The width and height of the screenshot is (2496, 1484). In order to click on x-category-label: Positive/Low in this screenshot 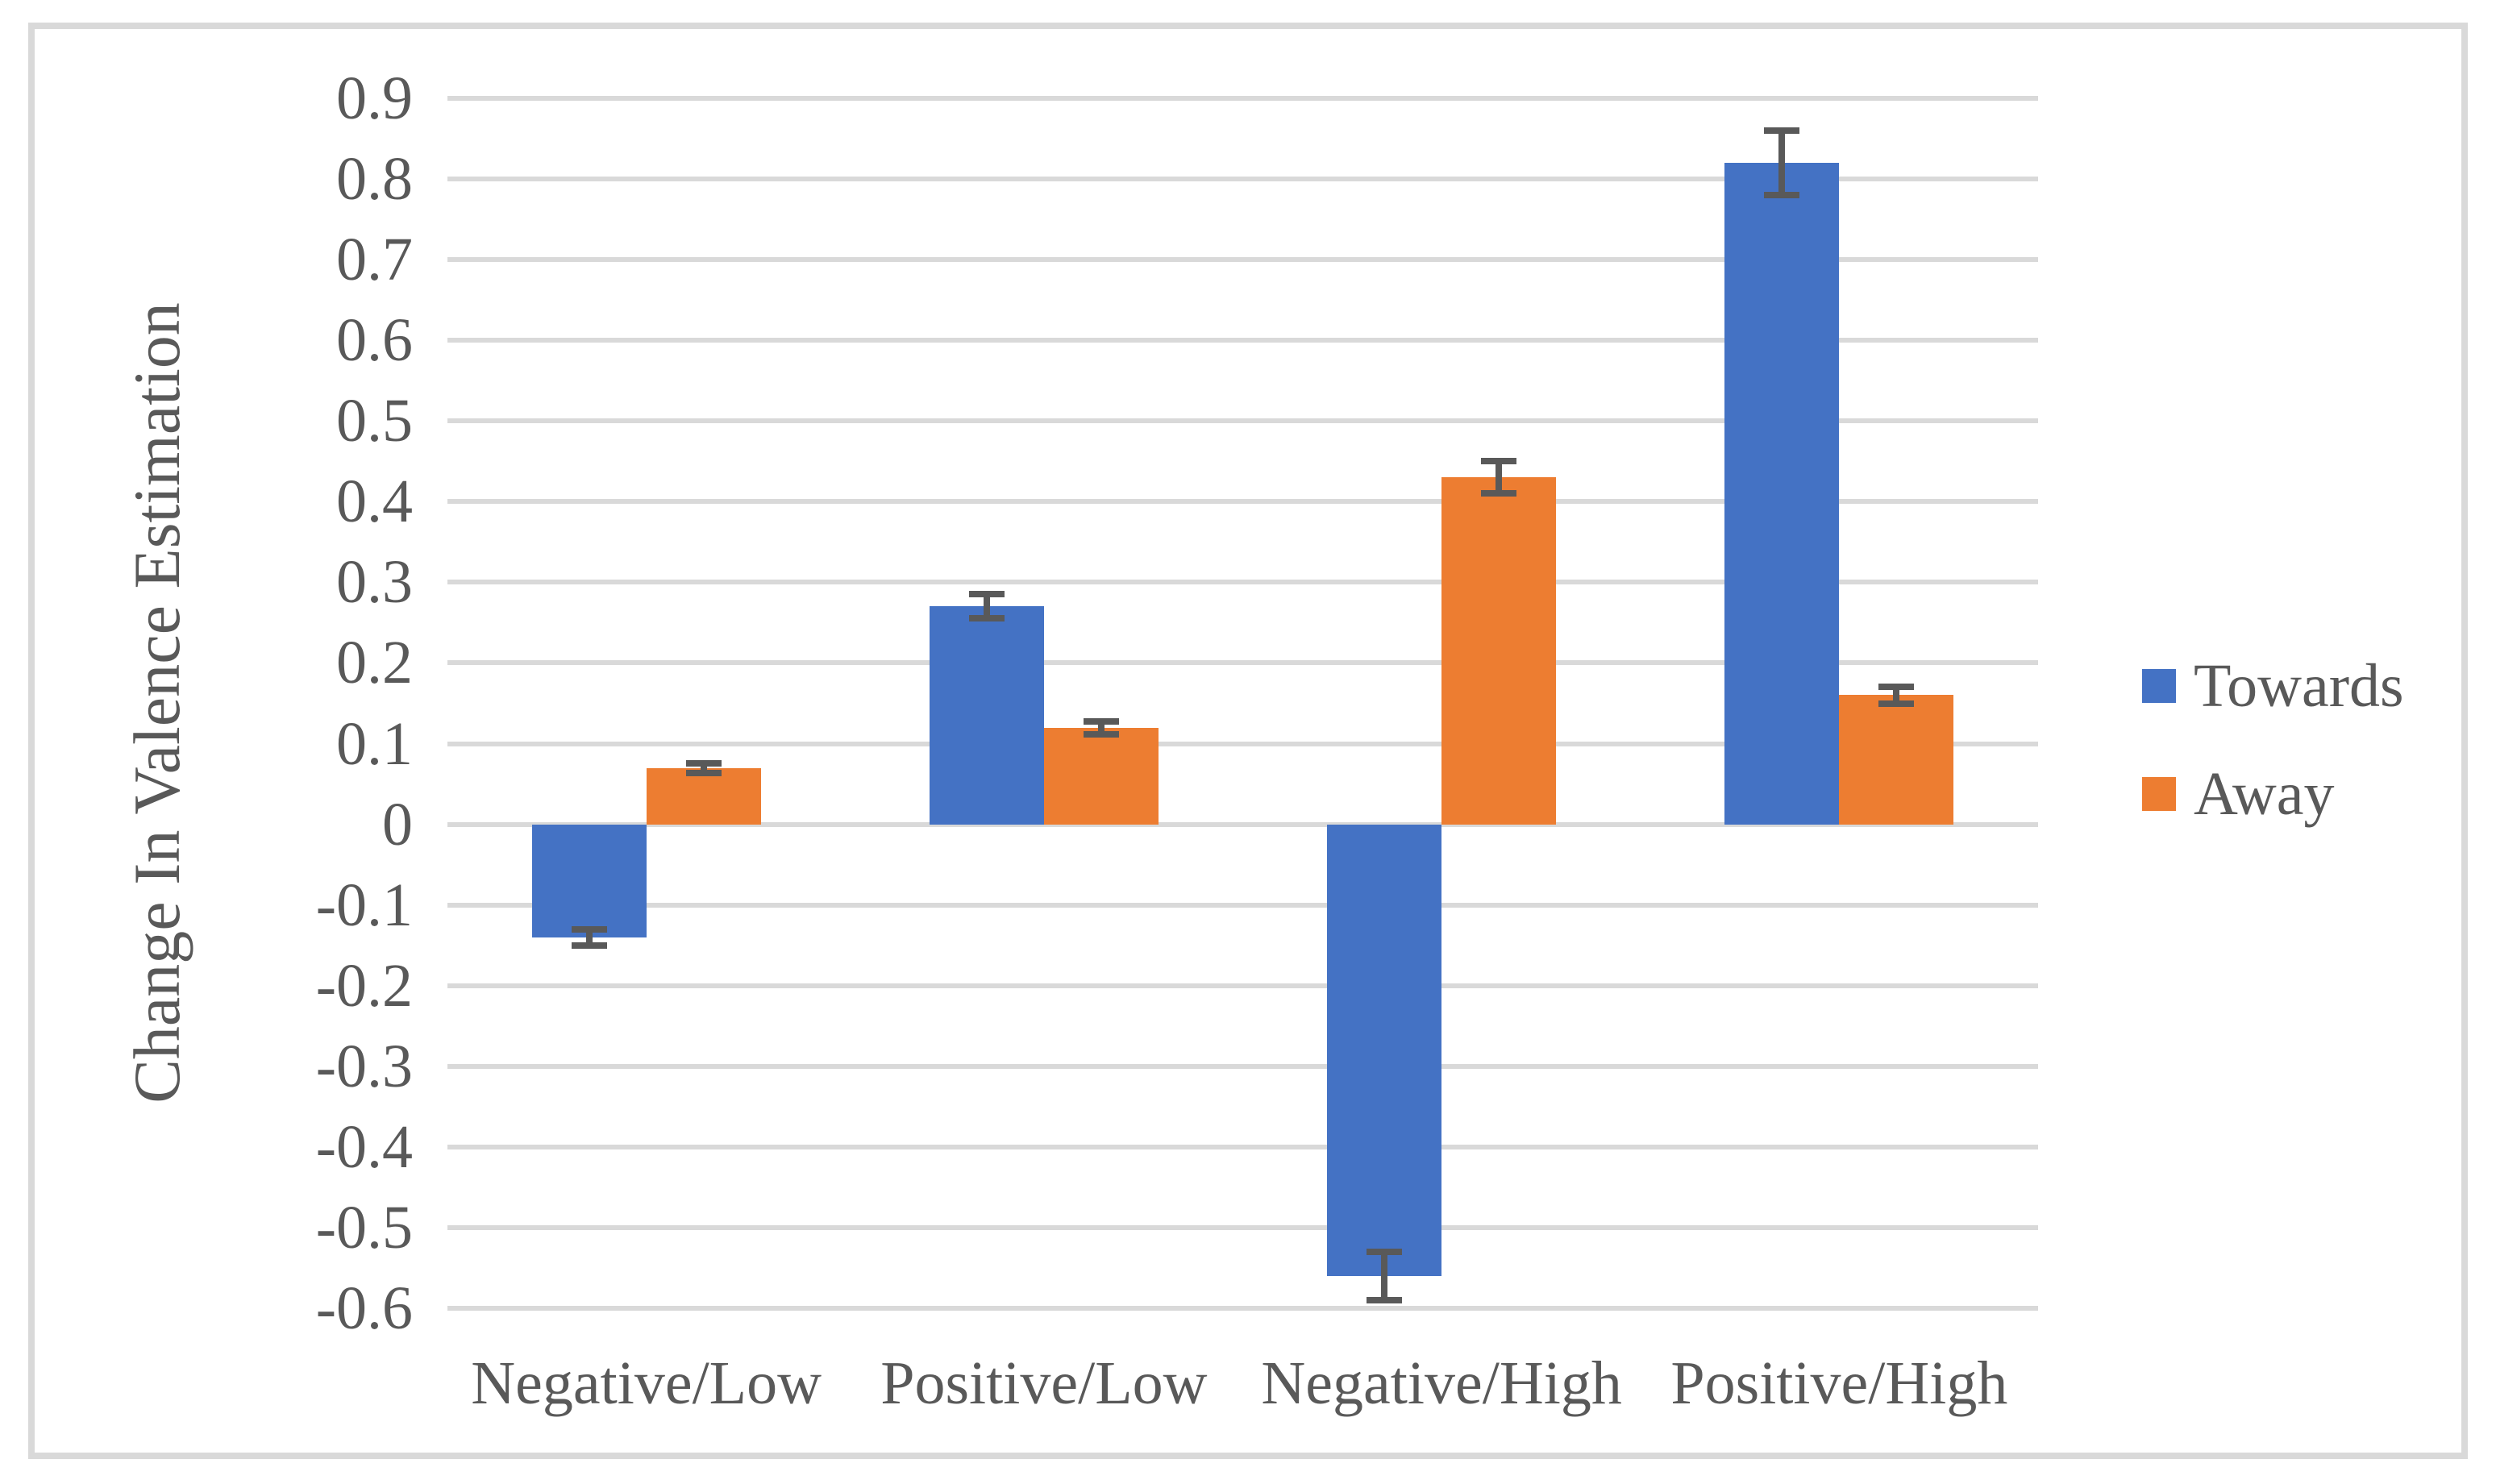, I will do `click(1044, 1383)`.